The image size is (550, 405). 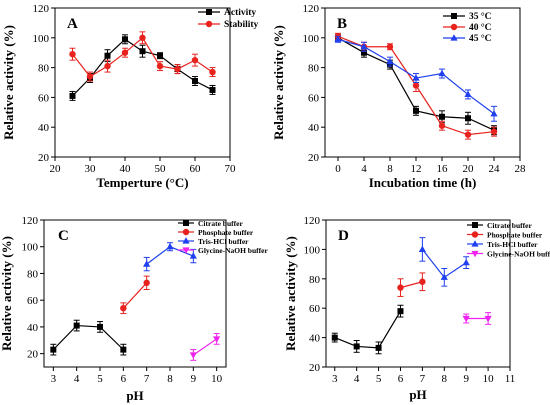 I want to click on panel-d-y-tick-label: 20, so click(x=315, y=368).